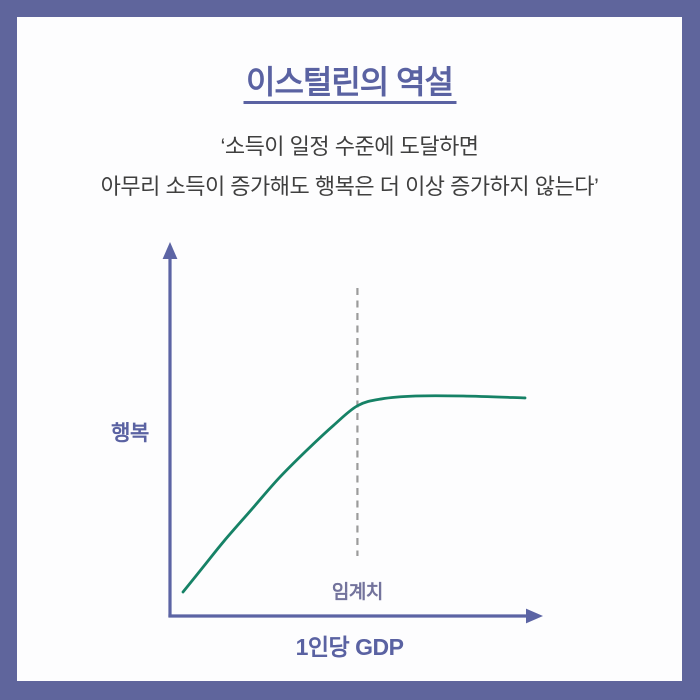 This screenshot has width=700, height=700. Describe the element at coordinates (349, 647) in the screenshot. I see `x-axis-label: 1인당 GDP` at that location.